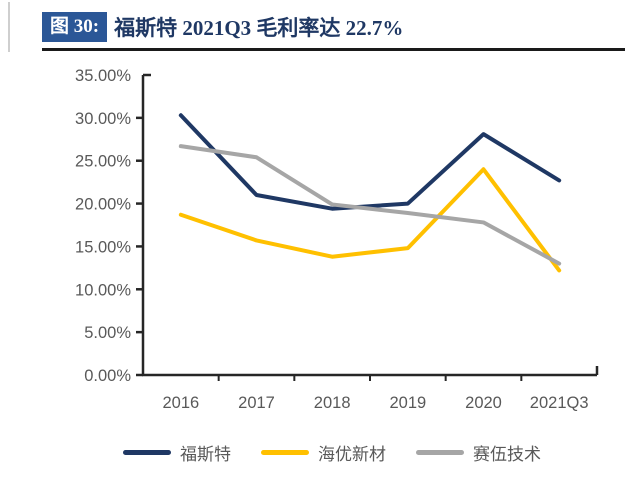 The image size is (640, 482). Describe the element at coordinates (107, 376) in the screenshot. I see `y-axis-label: 0.00%` at that location.